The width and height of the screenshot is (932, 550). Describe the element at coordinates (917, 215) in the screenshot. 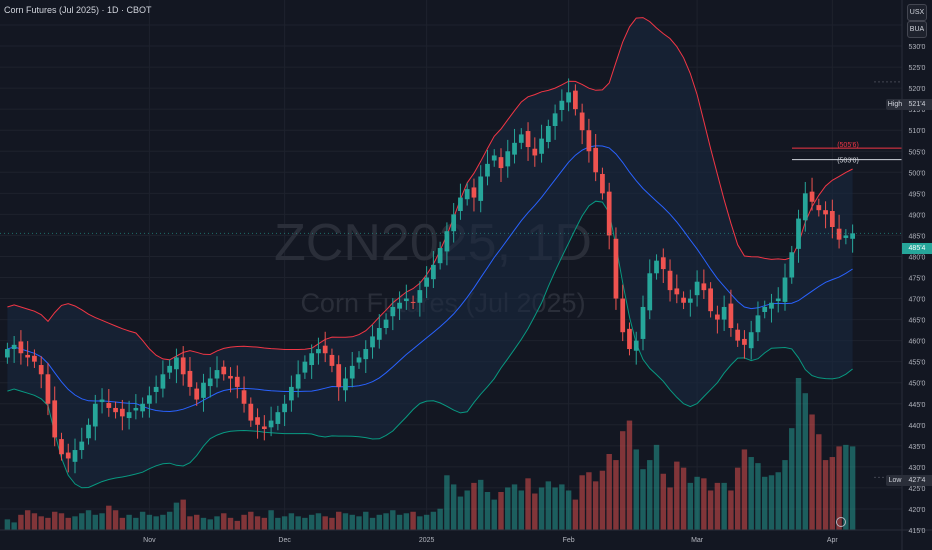

I see `y-tick-label: 490'0` at that location.